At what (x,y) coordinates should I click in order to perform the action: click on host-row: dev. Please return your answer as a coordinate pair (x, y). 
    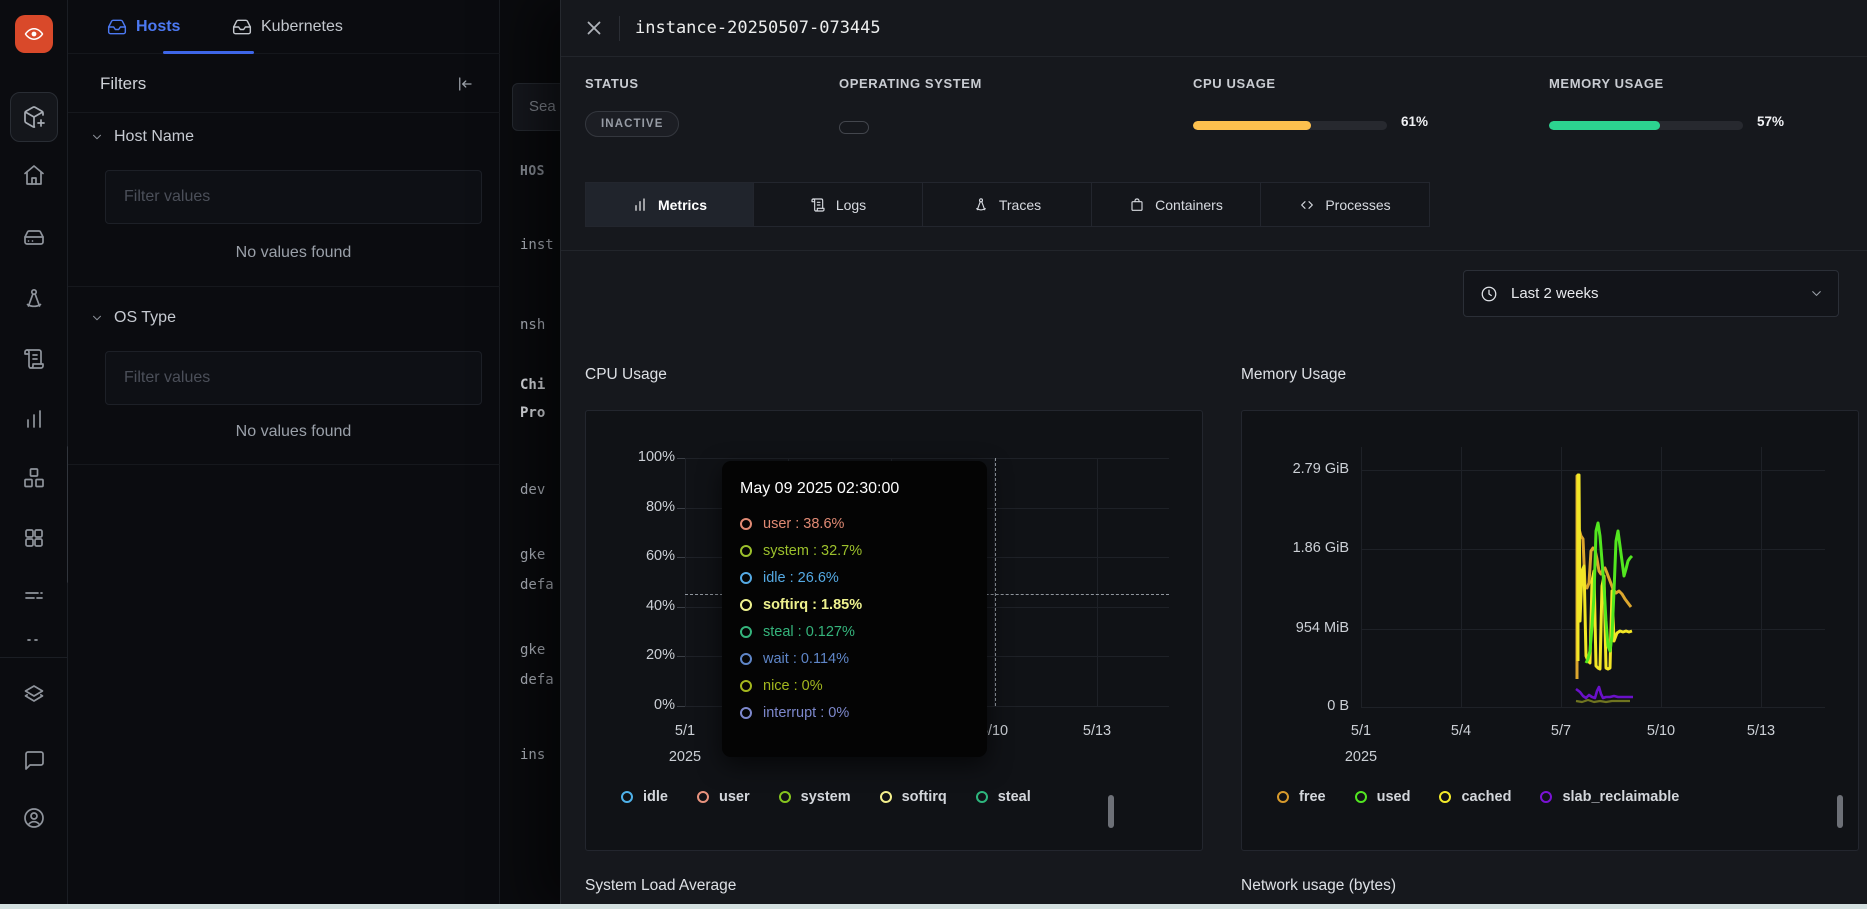
    Looking at the image, I should click on (533, 490).